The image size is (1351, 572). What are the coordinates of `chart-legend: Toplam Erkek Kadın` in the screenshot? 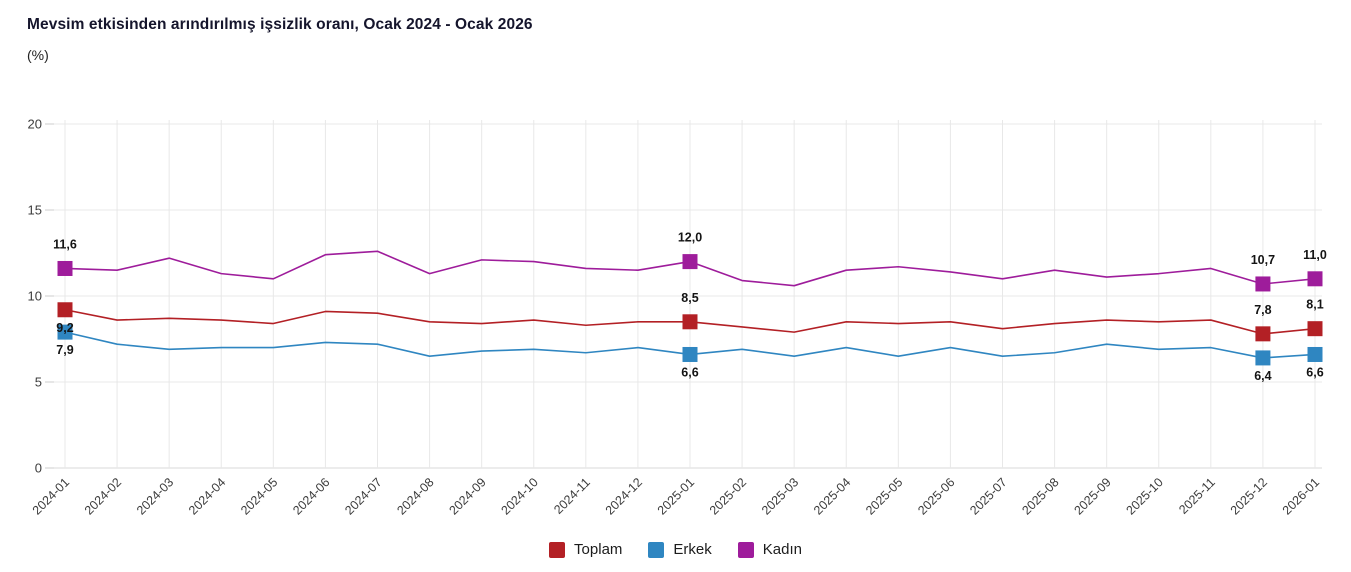 It's located at (675, 549).